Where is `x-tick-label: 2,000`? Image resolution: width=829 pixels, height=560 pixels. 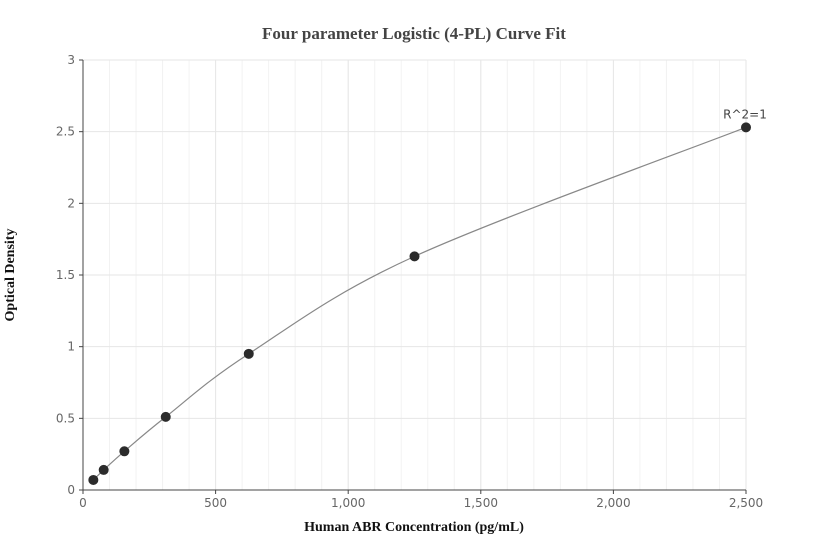 x-tick-label: 2,000 is located at coordinates (613, 503).